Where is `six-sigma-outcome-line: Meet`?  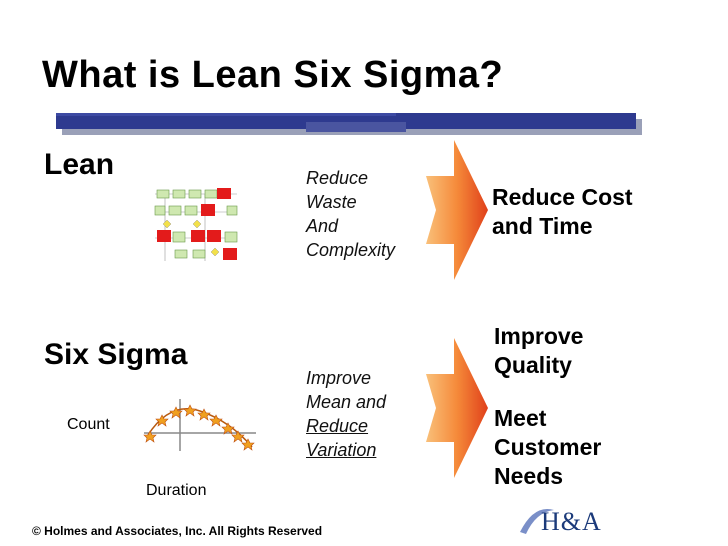
six-sigma-outcome-line: Meet is located at coordinates (520, 418).